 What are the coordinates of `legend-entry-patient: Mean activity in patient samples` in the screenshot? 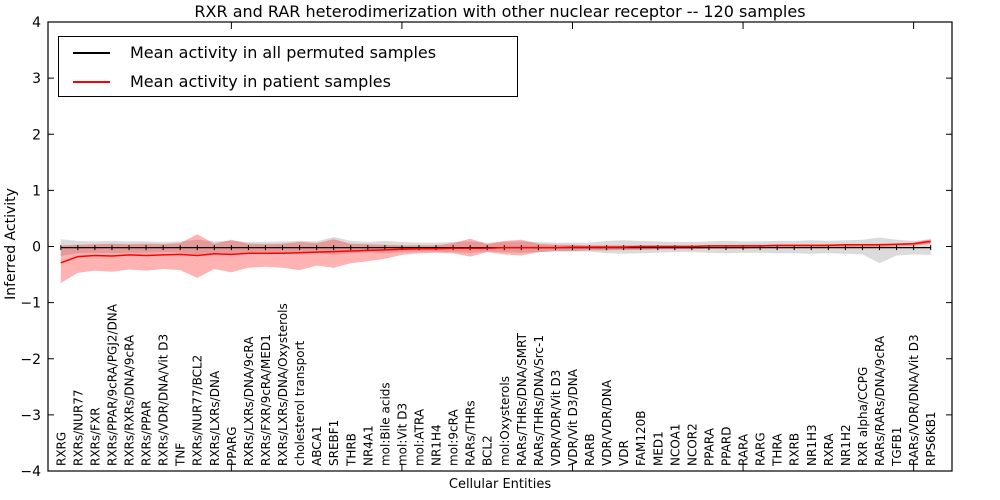 It's located at (288, 81).